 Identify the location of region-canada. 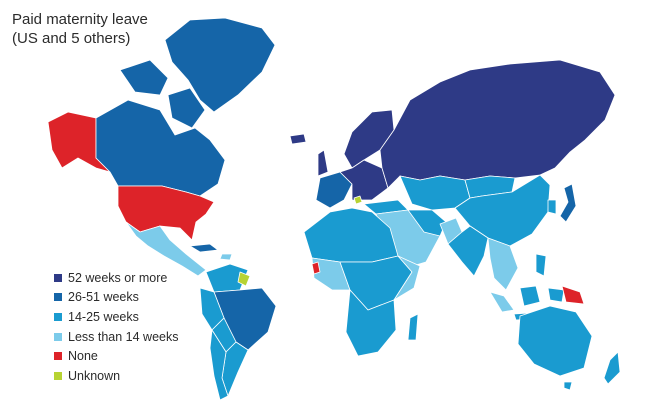
(160, 148).